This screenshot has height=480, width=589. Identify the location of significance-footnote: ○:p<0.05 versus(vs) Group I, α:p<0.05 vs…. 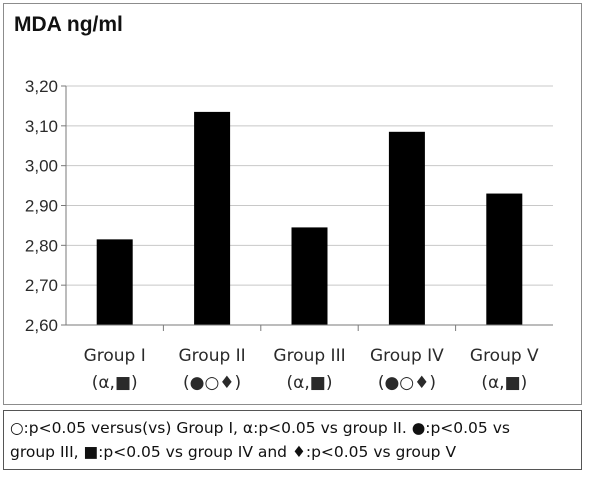
(292, 440).